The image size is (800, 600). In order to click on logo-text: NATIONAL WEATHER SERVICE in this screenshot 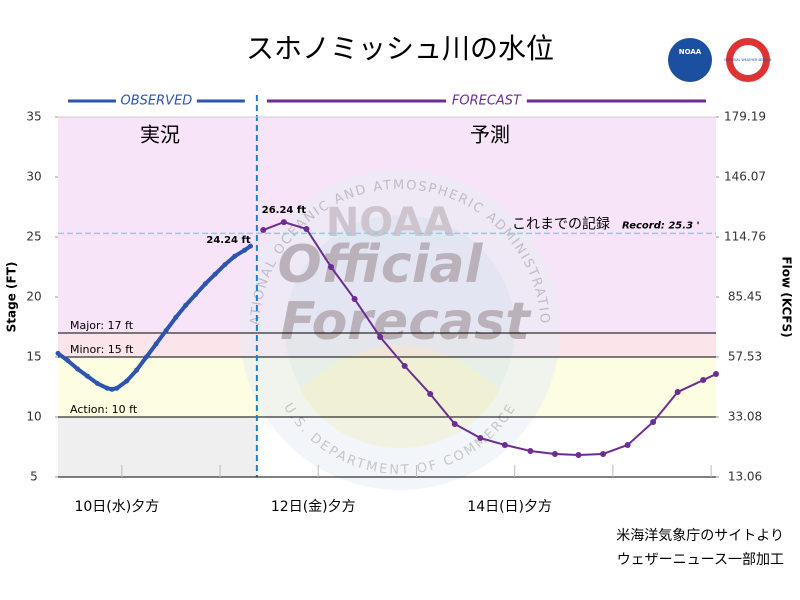, I will do `click(747, 60)`.